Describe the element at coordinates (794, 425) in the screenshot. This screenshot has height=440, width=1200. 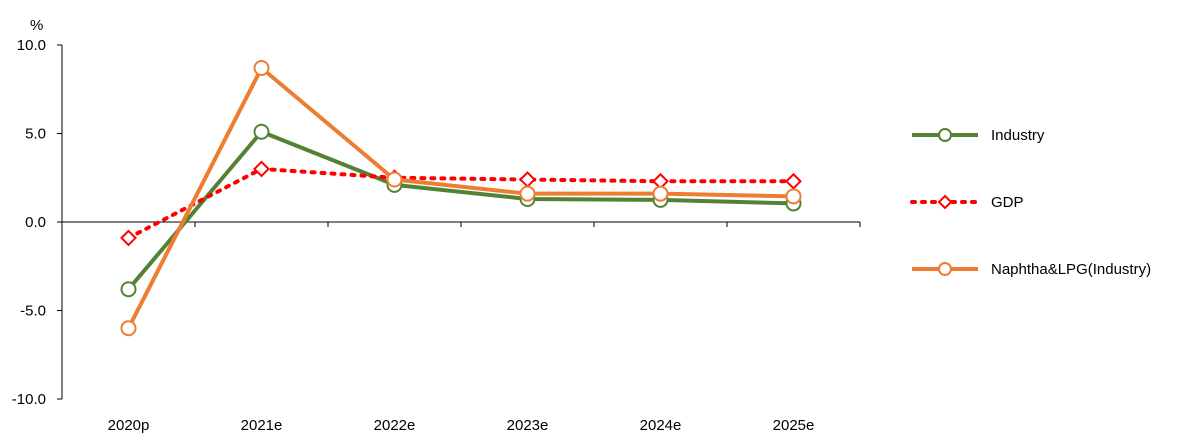
I see `x-tick-label: 2025e` at that location.